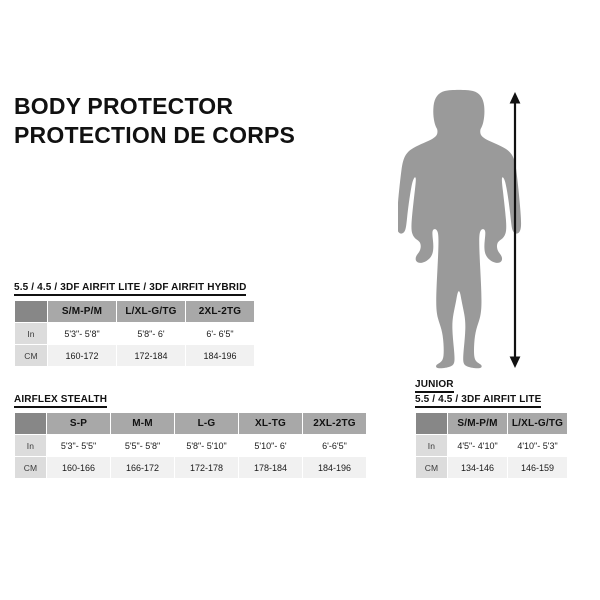  Describe the element at coordinates (124, 106) in the screenshot. I see `page-title-line-1: BODY PROTECTOR` at that location.